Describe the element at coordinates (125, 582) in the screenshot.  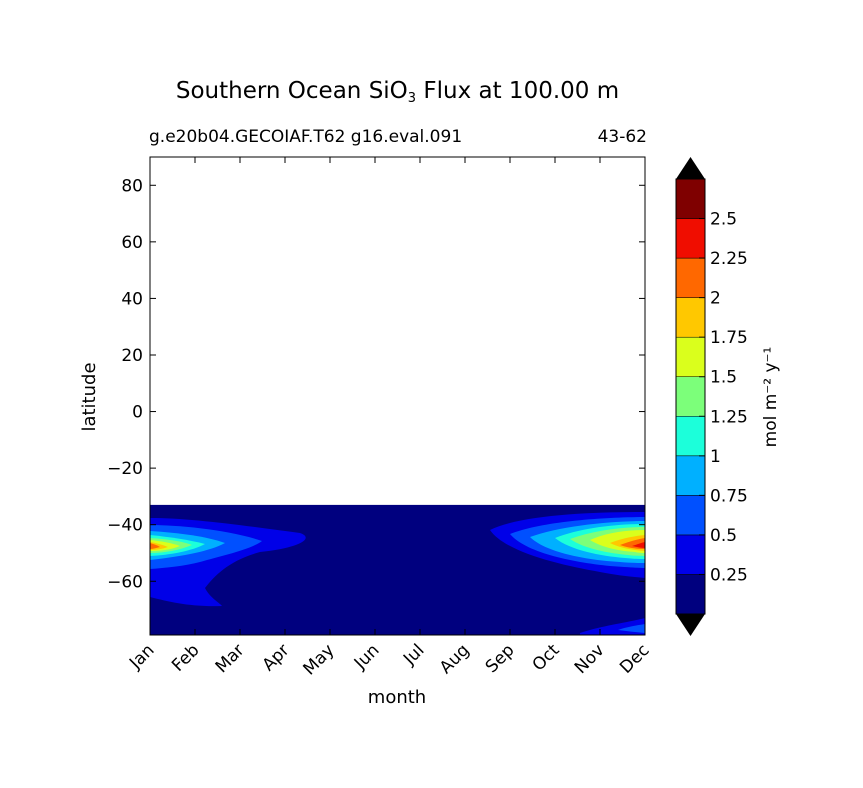
I see `y-tick-label: −60` at that location.